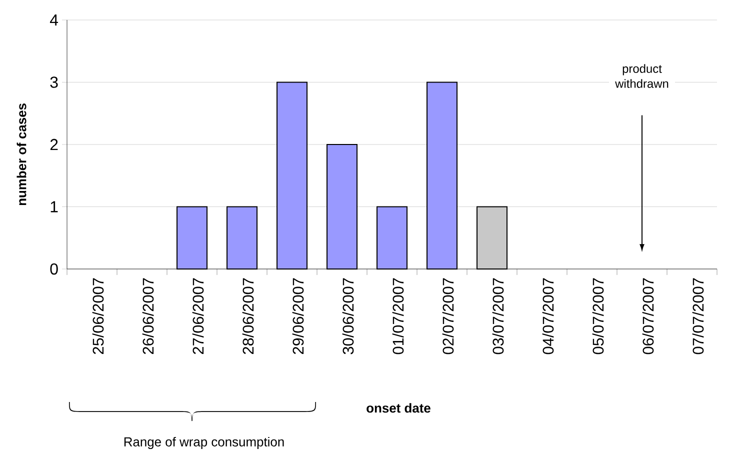 This screenshot has height=453, width=730. I want to click on x-tick-label: 05/07/2007, so click(598, 316).